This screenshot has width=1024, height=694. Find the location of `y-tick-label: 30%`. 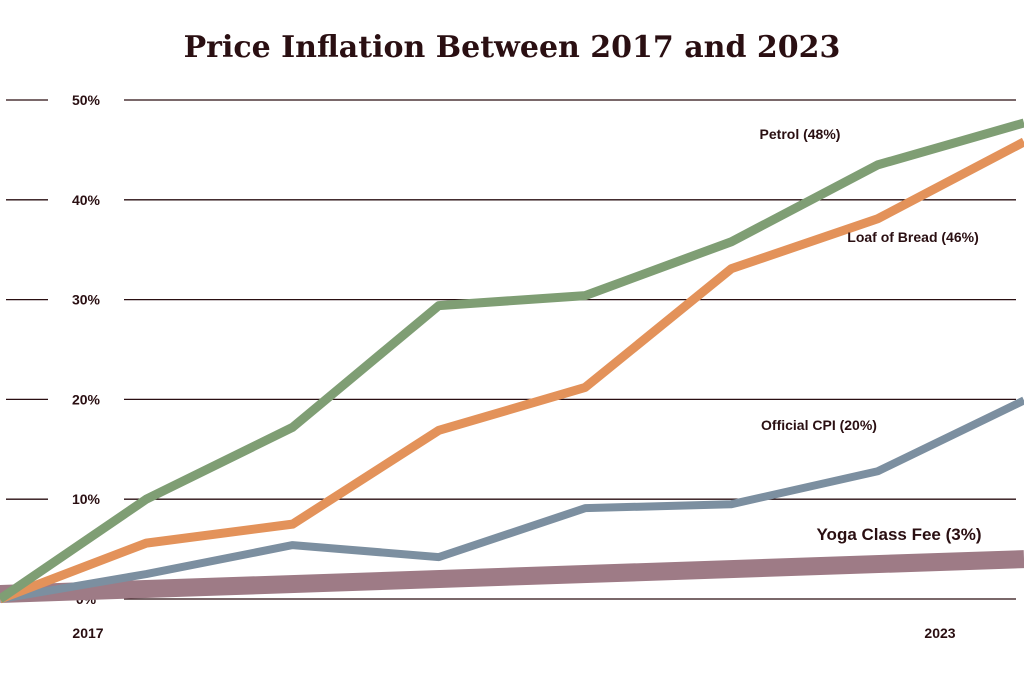

y-tick-label: 30% is located at coordinates (86, 300).